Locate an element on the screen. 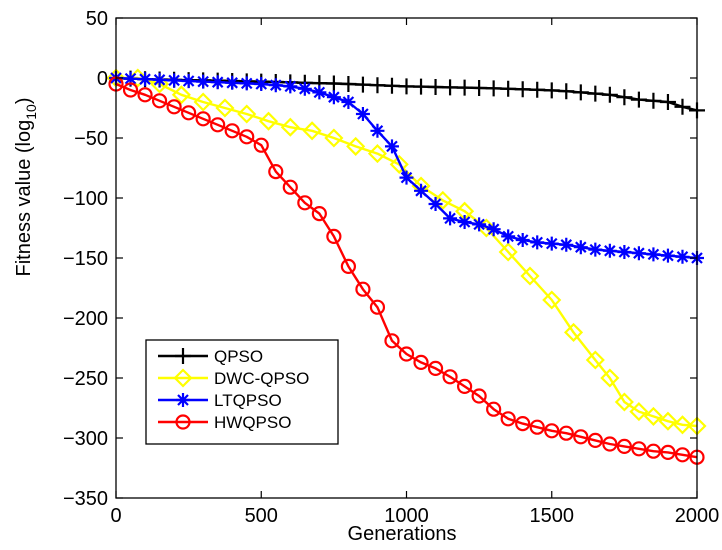 This screenshot has width=722, height=550. y-axis-label-subscript: 10 is located at coordinates (31, 112).